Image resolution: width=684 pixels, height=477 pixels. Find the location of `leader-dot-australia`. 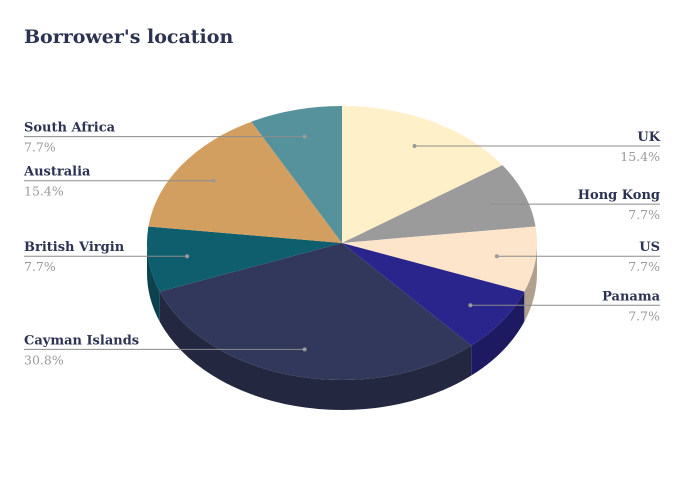

leader-dot-australia is located at coordinates (213, 180).